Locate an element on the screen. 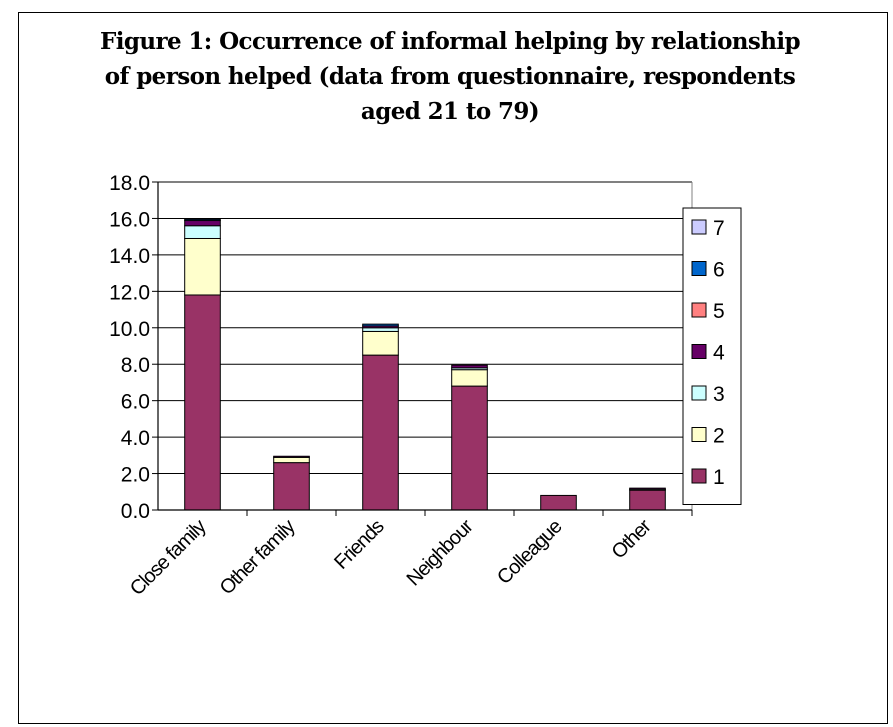  bar-segment-series-6-friends is located at coordinates (380, 325).